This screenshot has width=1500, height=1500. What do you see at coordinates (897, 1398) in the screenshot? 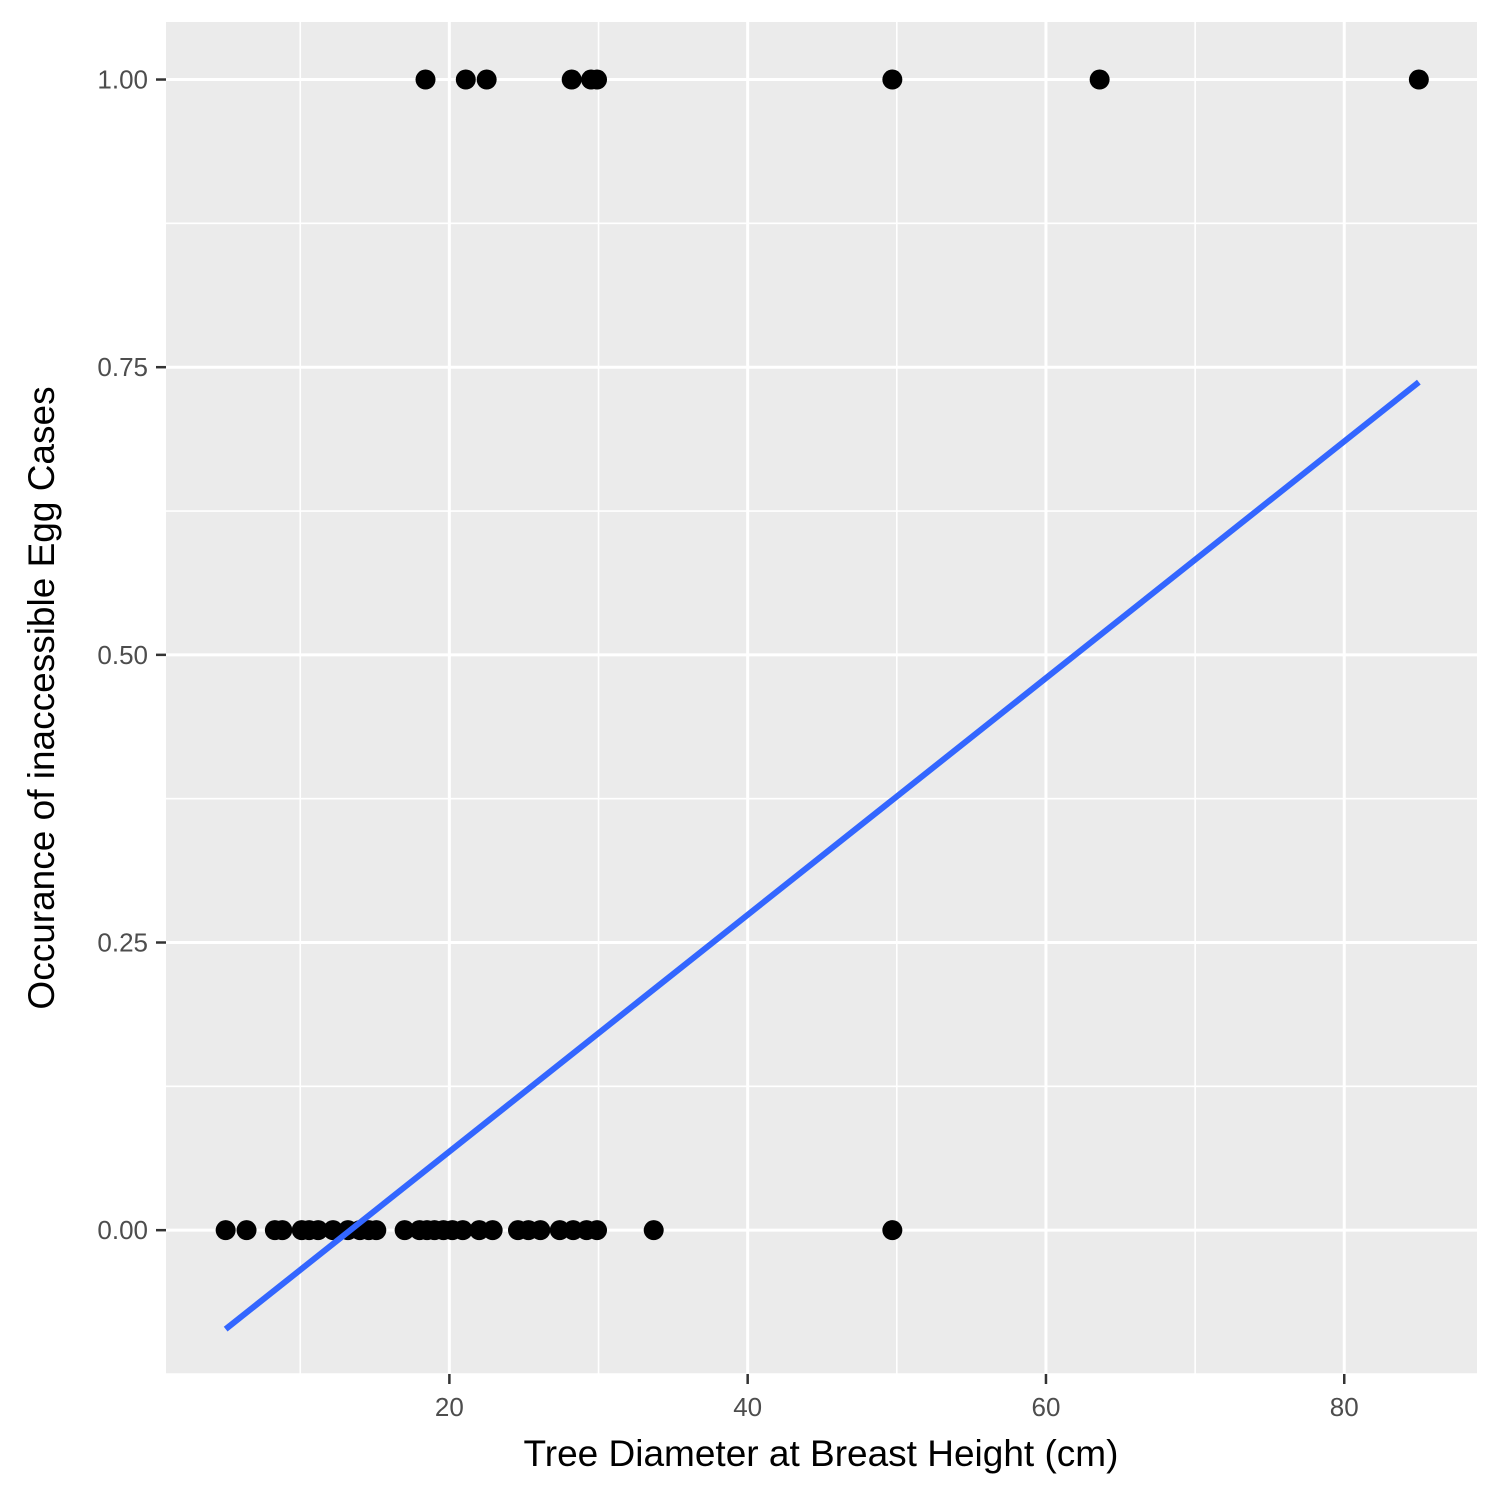
I see `x-axis: 20 40 60 80` at bounding box center [897, 1398].